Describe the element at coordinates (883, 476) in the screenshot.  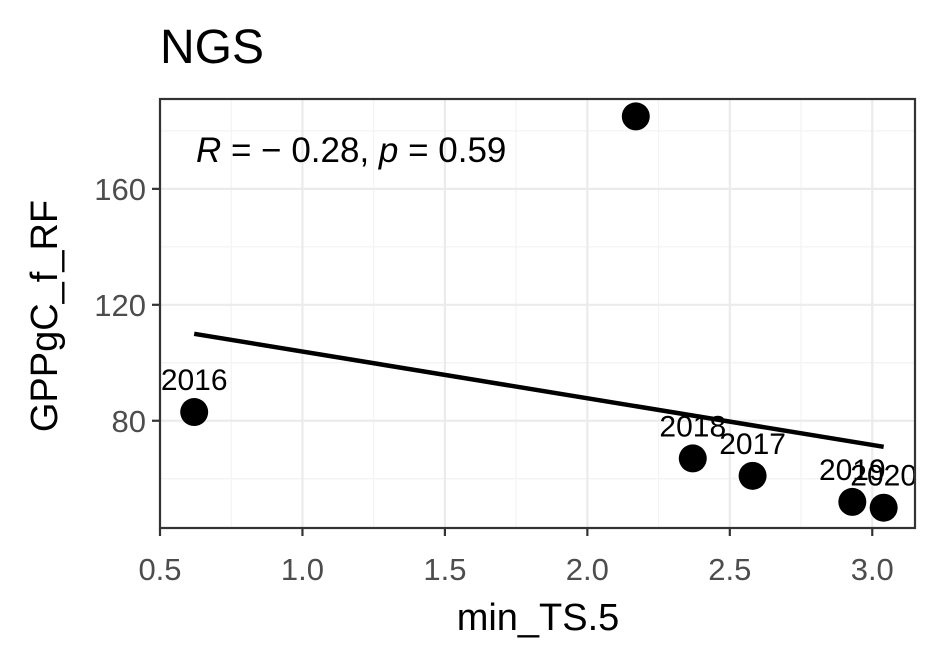
I see `point-label: 2020` at that location.